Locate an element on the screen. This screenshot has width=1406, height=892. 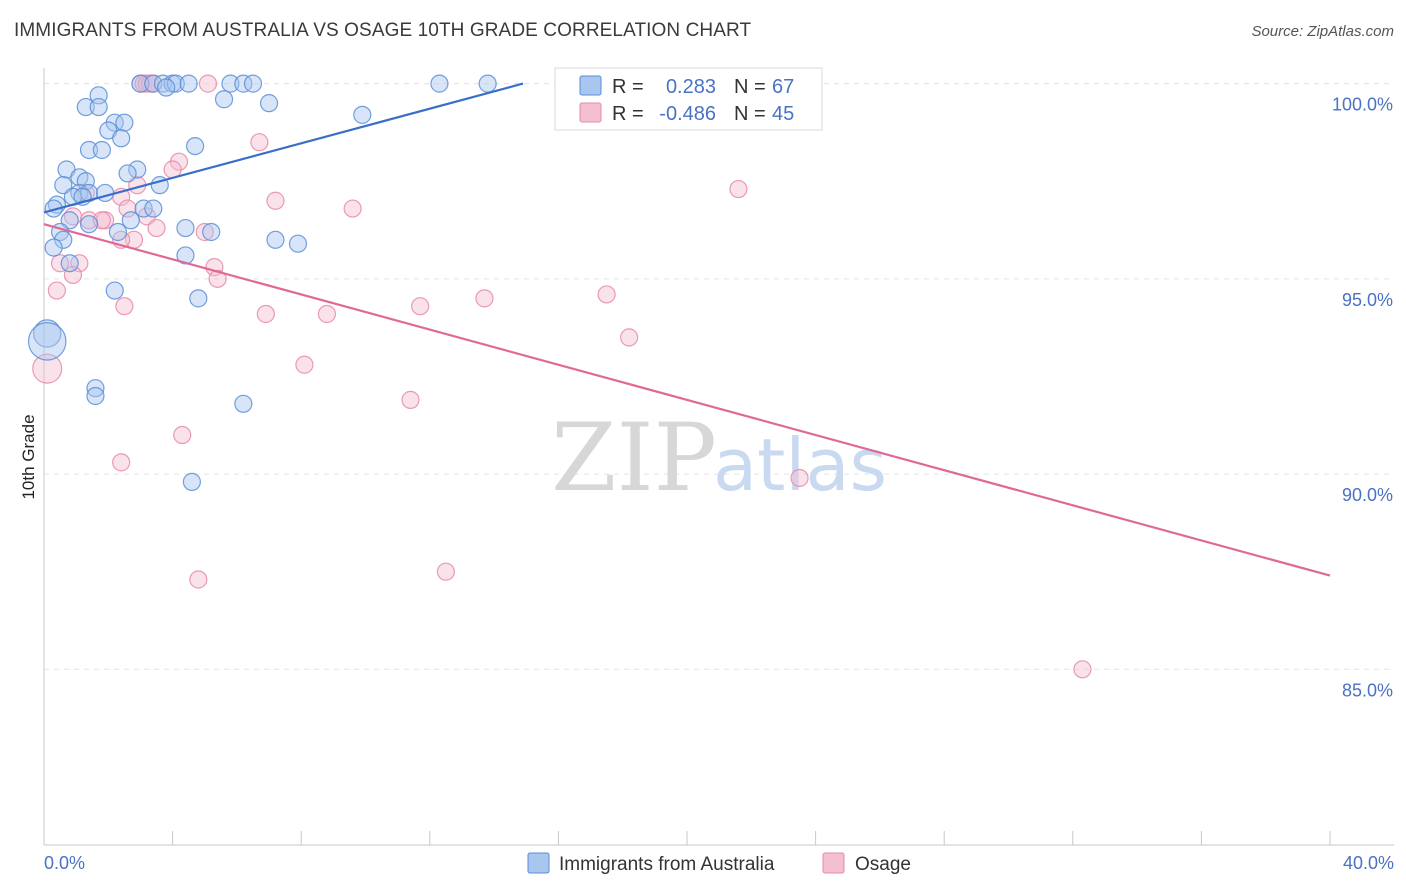
x-tick-label-min: 0.0% is located at coordinates (64, 863).